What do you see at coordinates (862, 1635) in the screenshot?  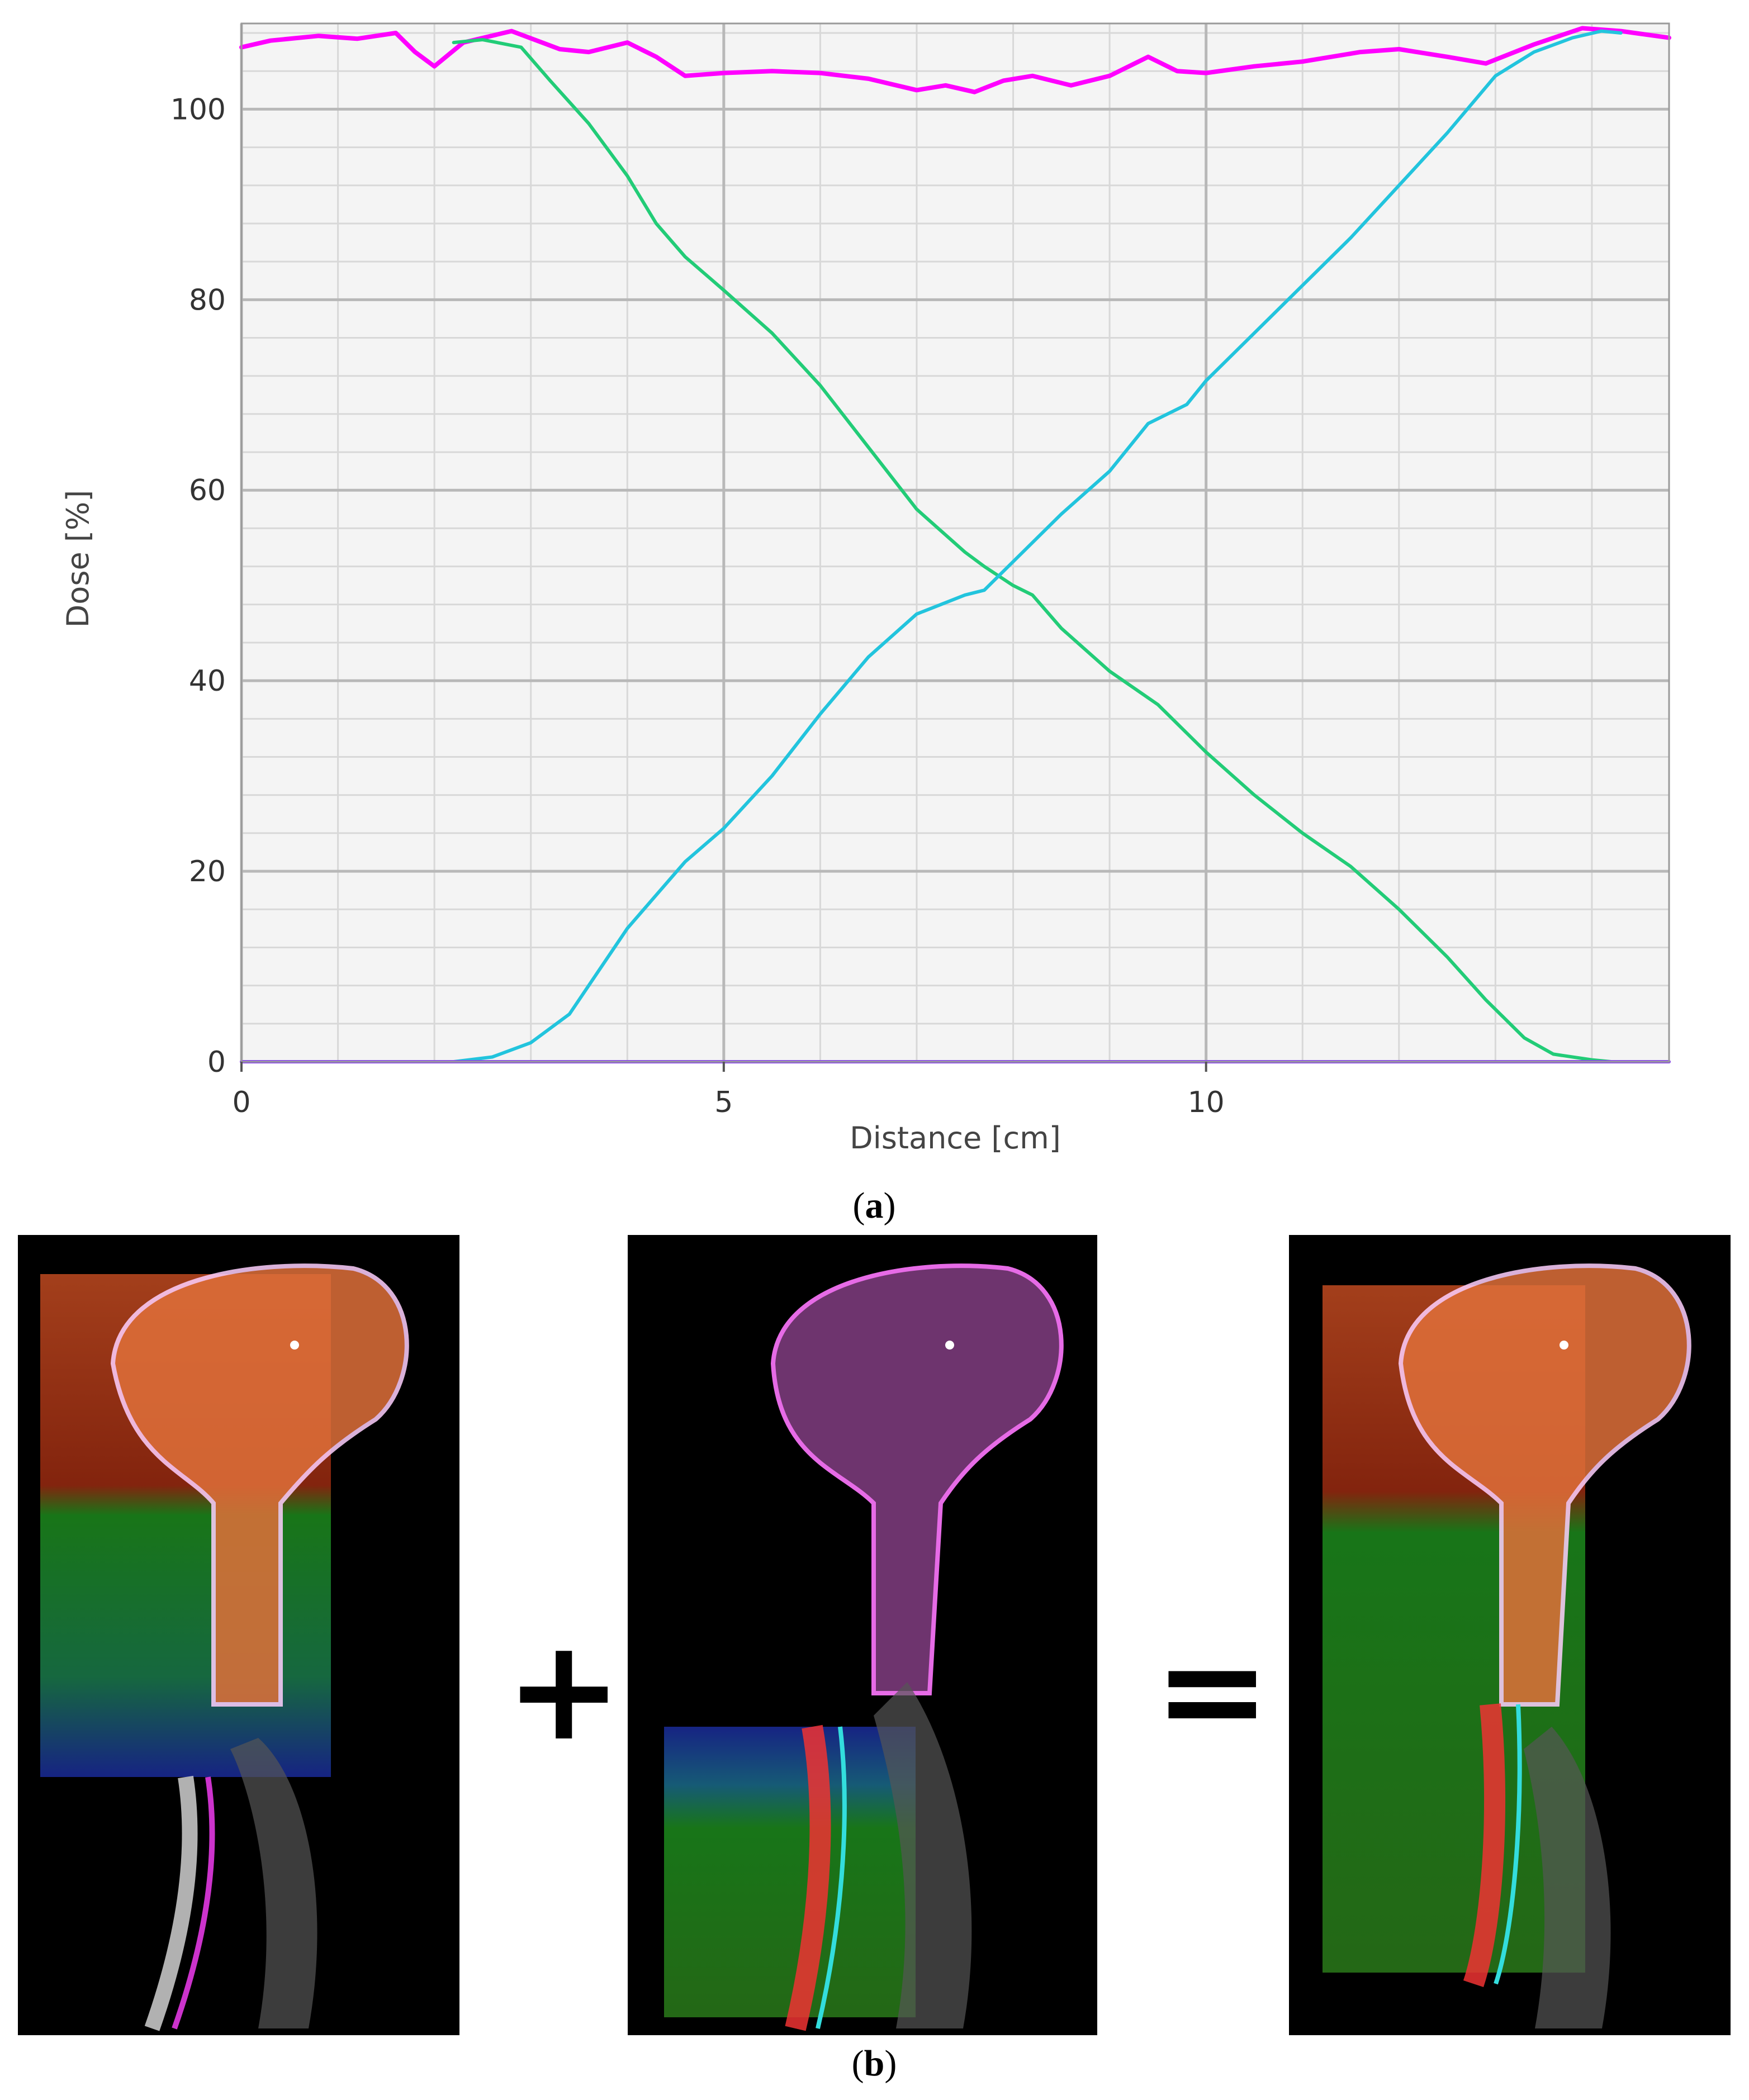 I see `ct-panel-lower-field` at bounding box center [862, 1635].